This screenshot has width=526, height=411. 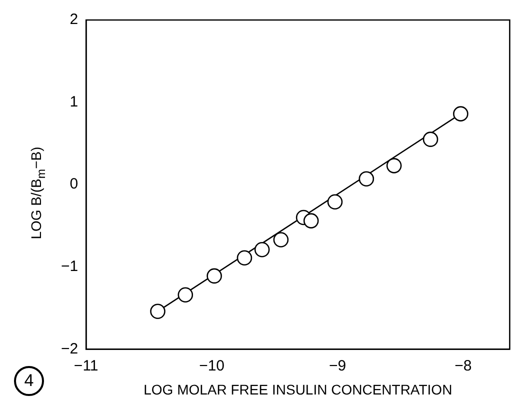 I want to click on x-tick-label: −9, so click(x=337, y=365).